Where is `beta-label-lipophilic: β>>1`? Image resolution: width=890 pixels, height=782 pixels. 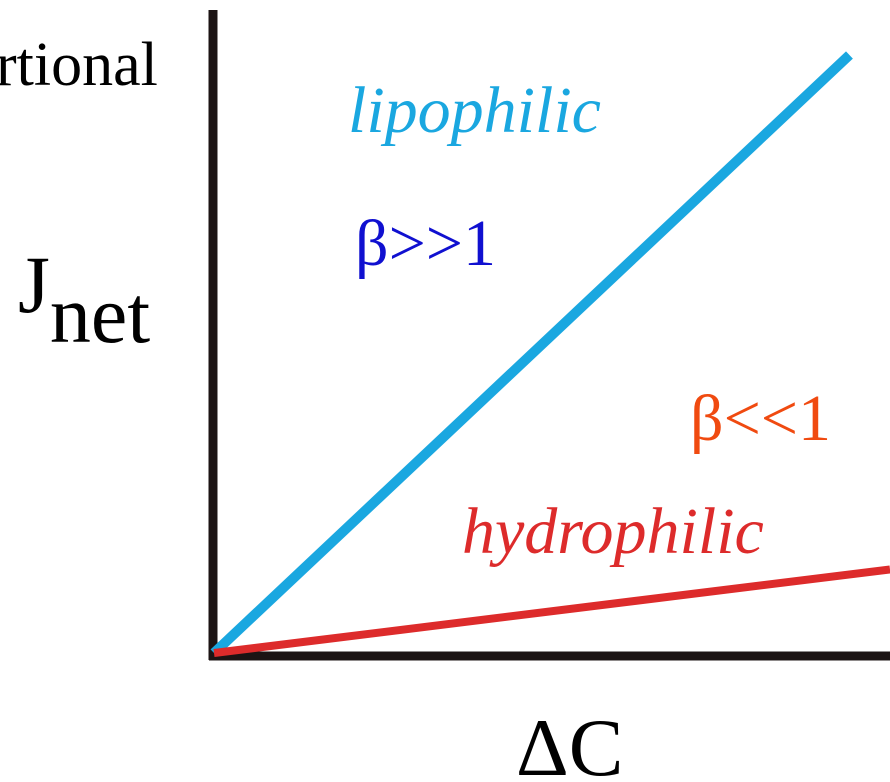 beta-label-lipophilic: β>>1 is located at coordinates (425, 243).